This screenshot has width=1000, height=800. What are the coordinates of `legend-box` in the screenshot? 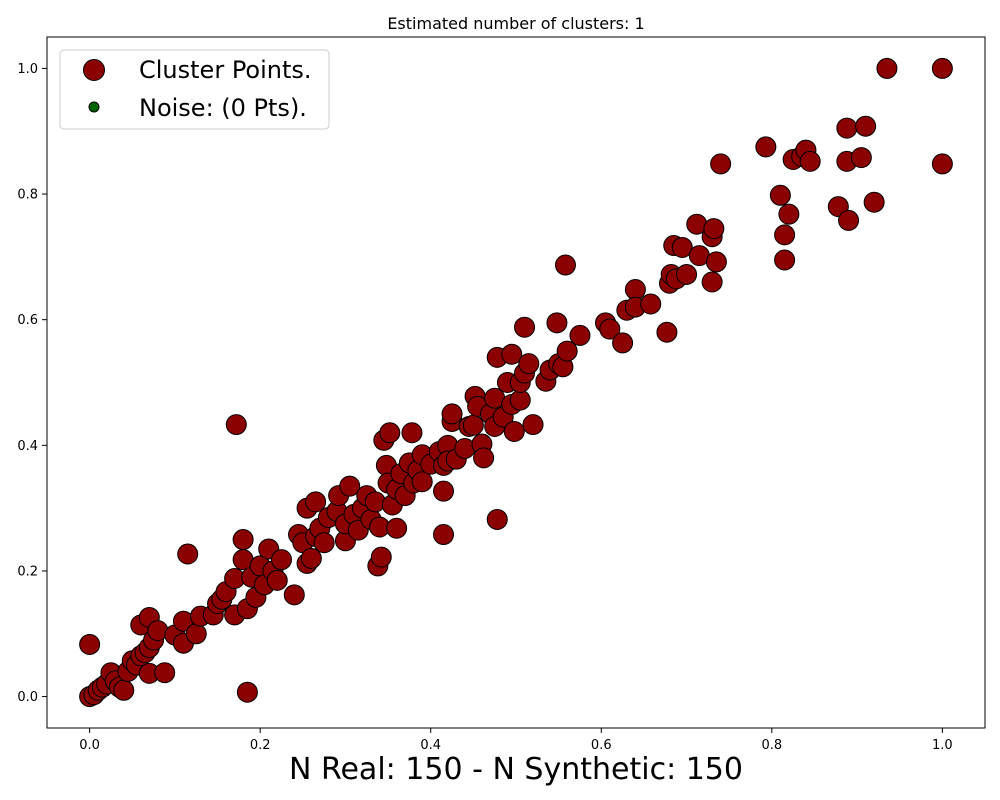 It's located at (194, 89).